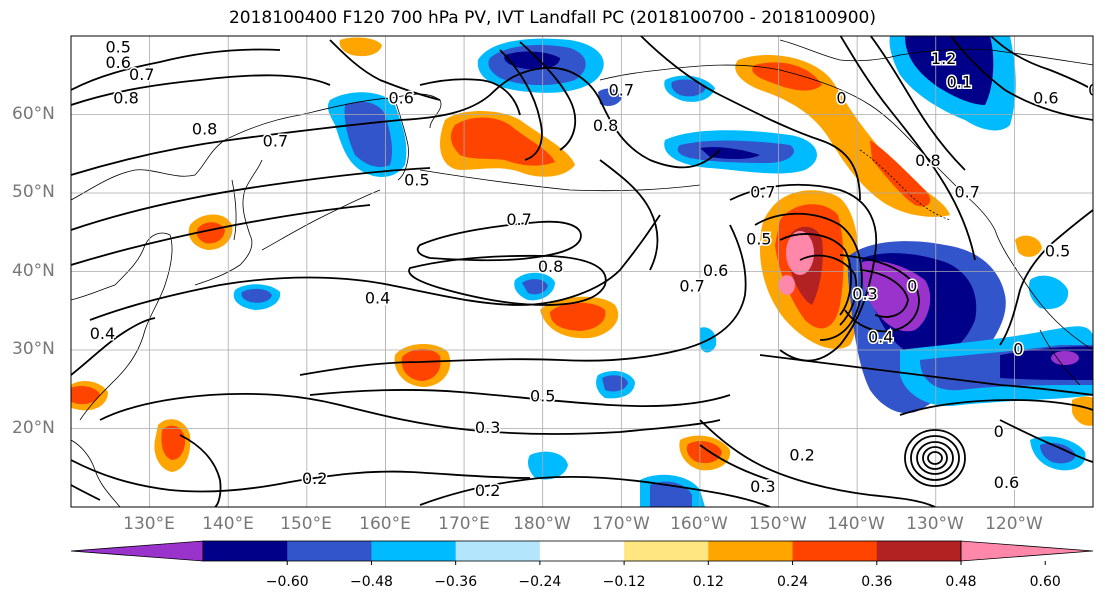 The width and height of the screenshot is (1105, 601). I want to click on coastline-alaska, so click(797, 147).